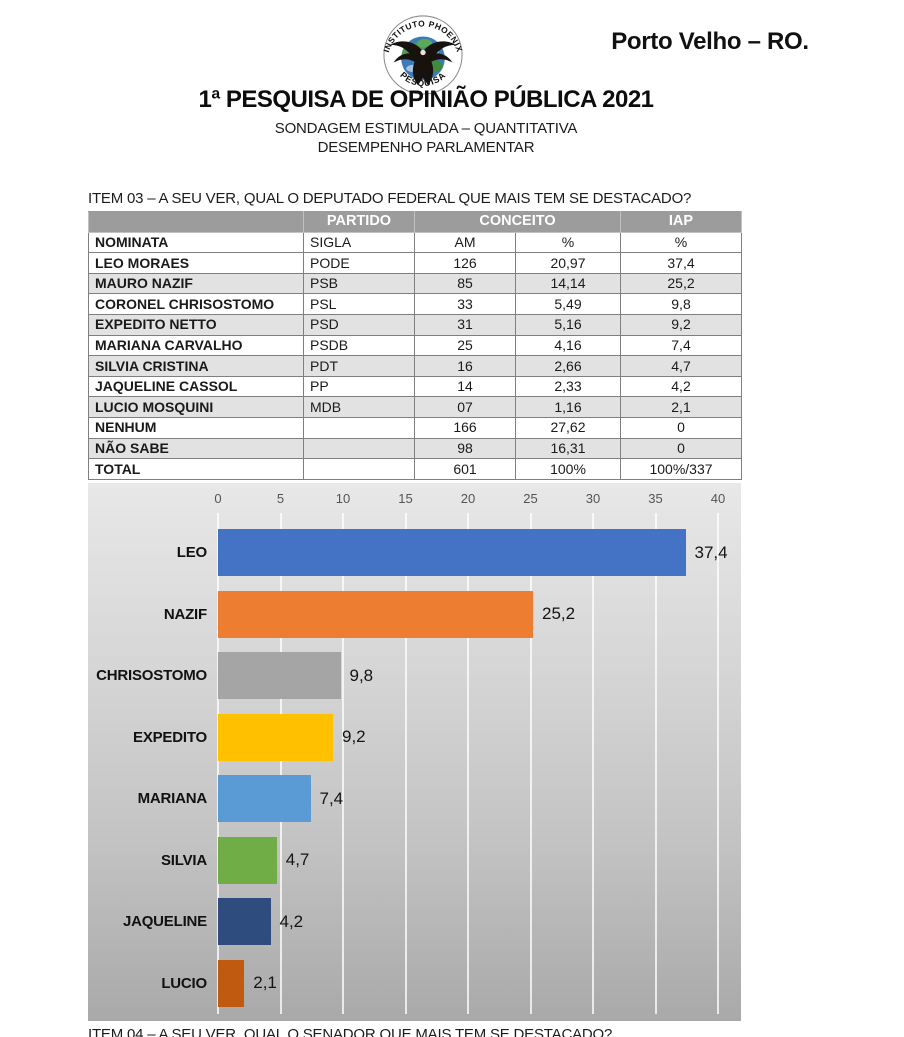  Describe the element at coordinates (568, 407) in the screenshot. I see `value-cell: 1,16` at that location.